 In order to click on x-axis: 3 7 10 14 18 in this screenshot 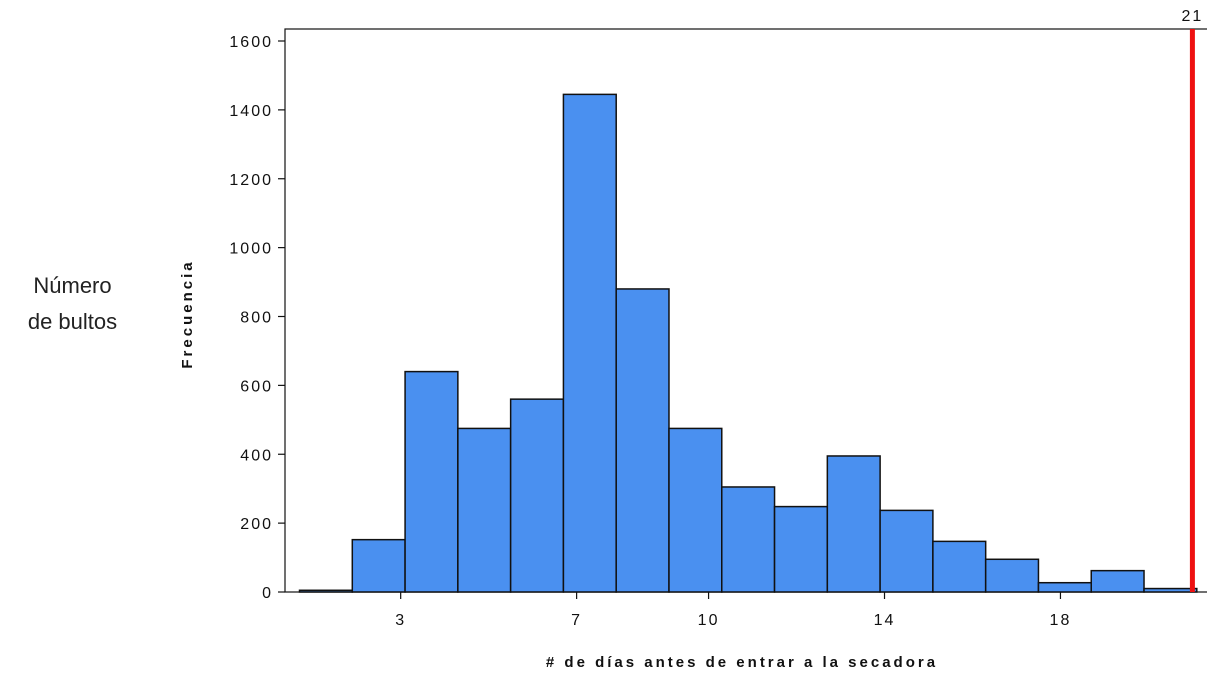, I will do `click(733, 610)`.